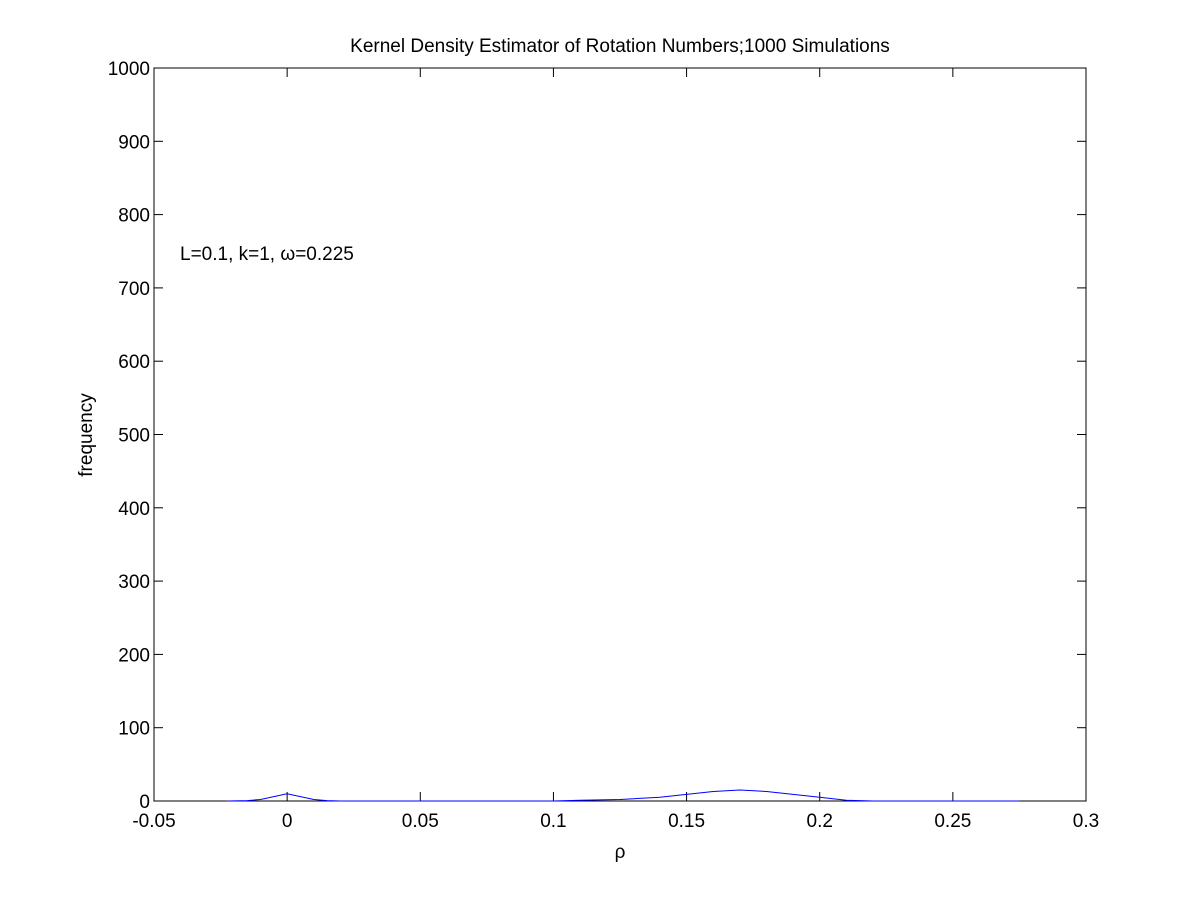 The image size is (1200, 900). What do you see at coordinates (134, 729) in the screenshot?
I see `y-tick-label: 100` at bounding box center [134, 729].